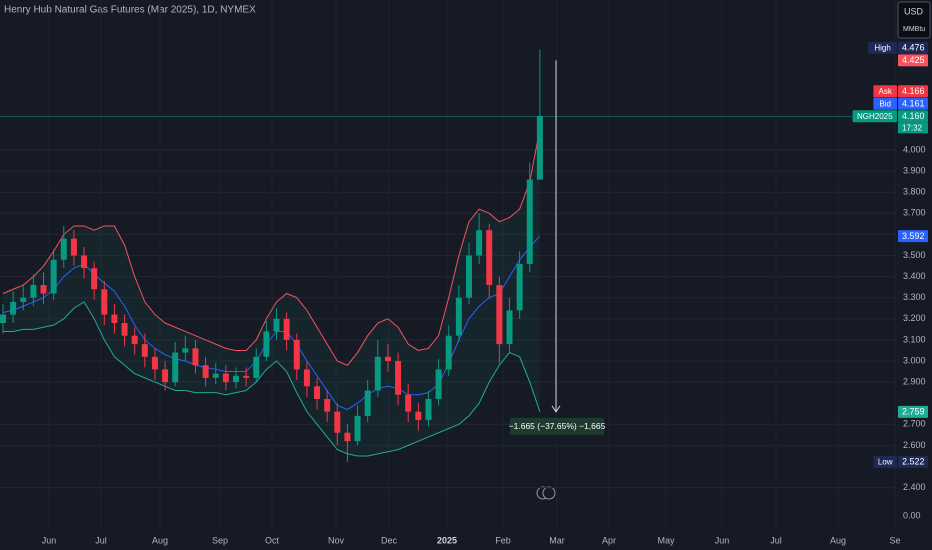 Image resolution: width=932 pixels, height=550 pixels. Describe the element at coordinates (914, 276) in the screenshot. I see `y-tick-label: 3.400` at that location.